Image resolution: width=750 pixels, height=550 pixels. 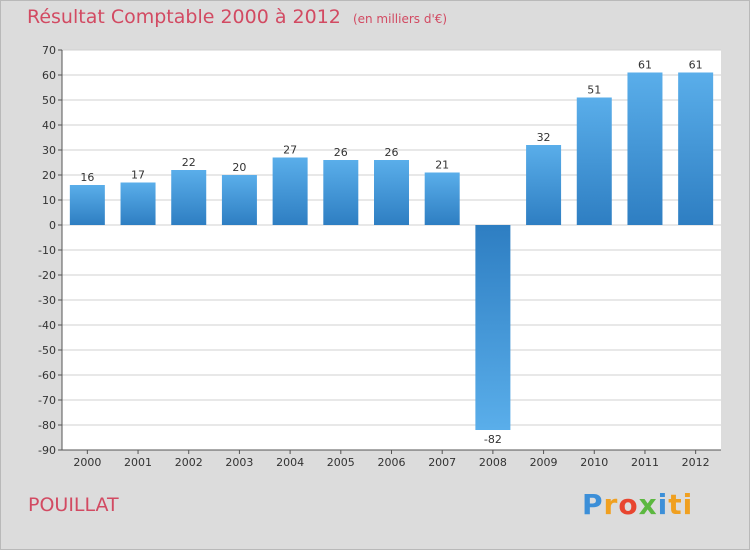 I want to click on x-tick-label: 2005, so click(x=341, y=462).